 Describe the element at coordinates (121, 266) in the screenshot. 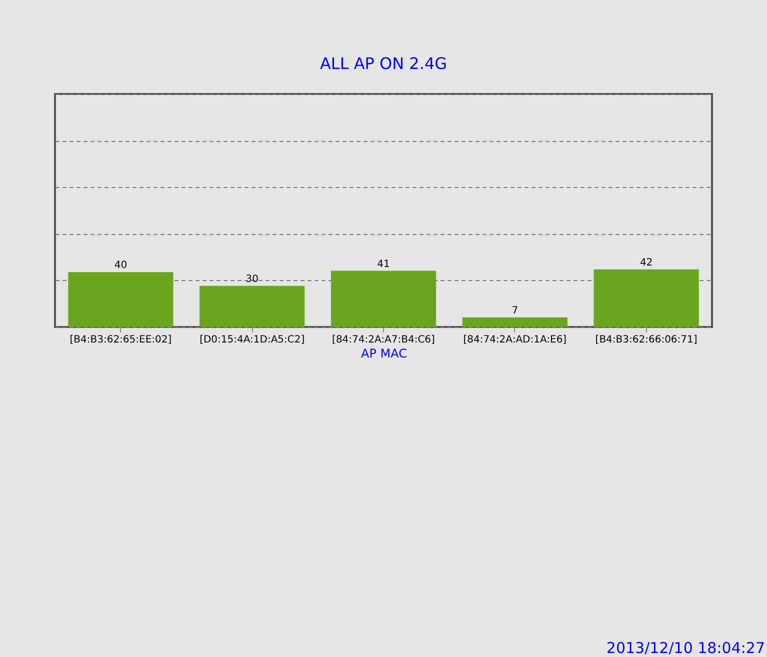

I see `data-label: 40` at that location.